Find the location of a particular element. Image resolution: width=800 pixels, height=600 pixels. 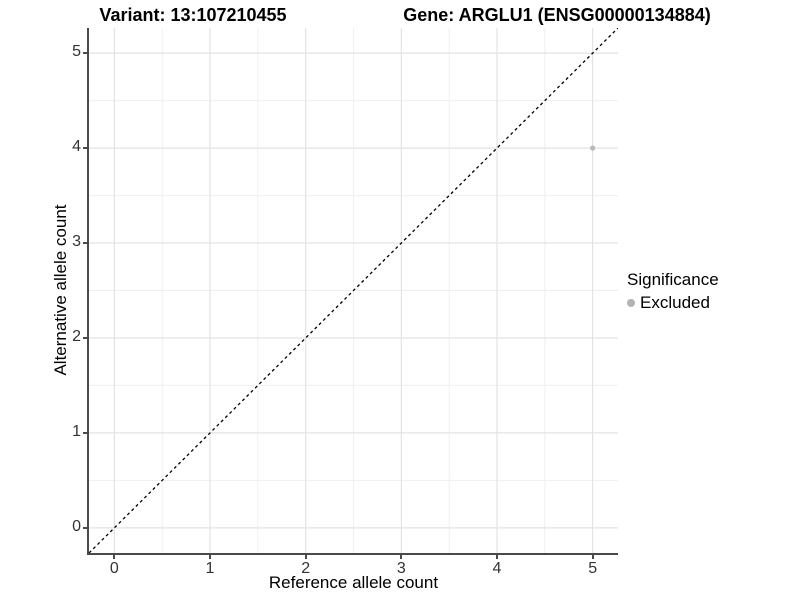

x-tick-label: 0 is located at coordinates (114, 568).